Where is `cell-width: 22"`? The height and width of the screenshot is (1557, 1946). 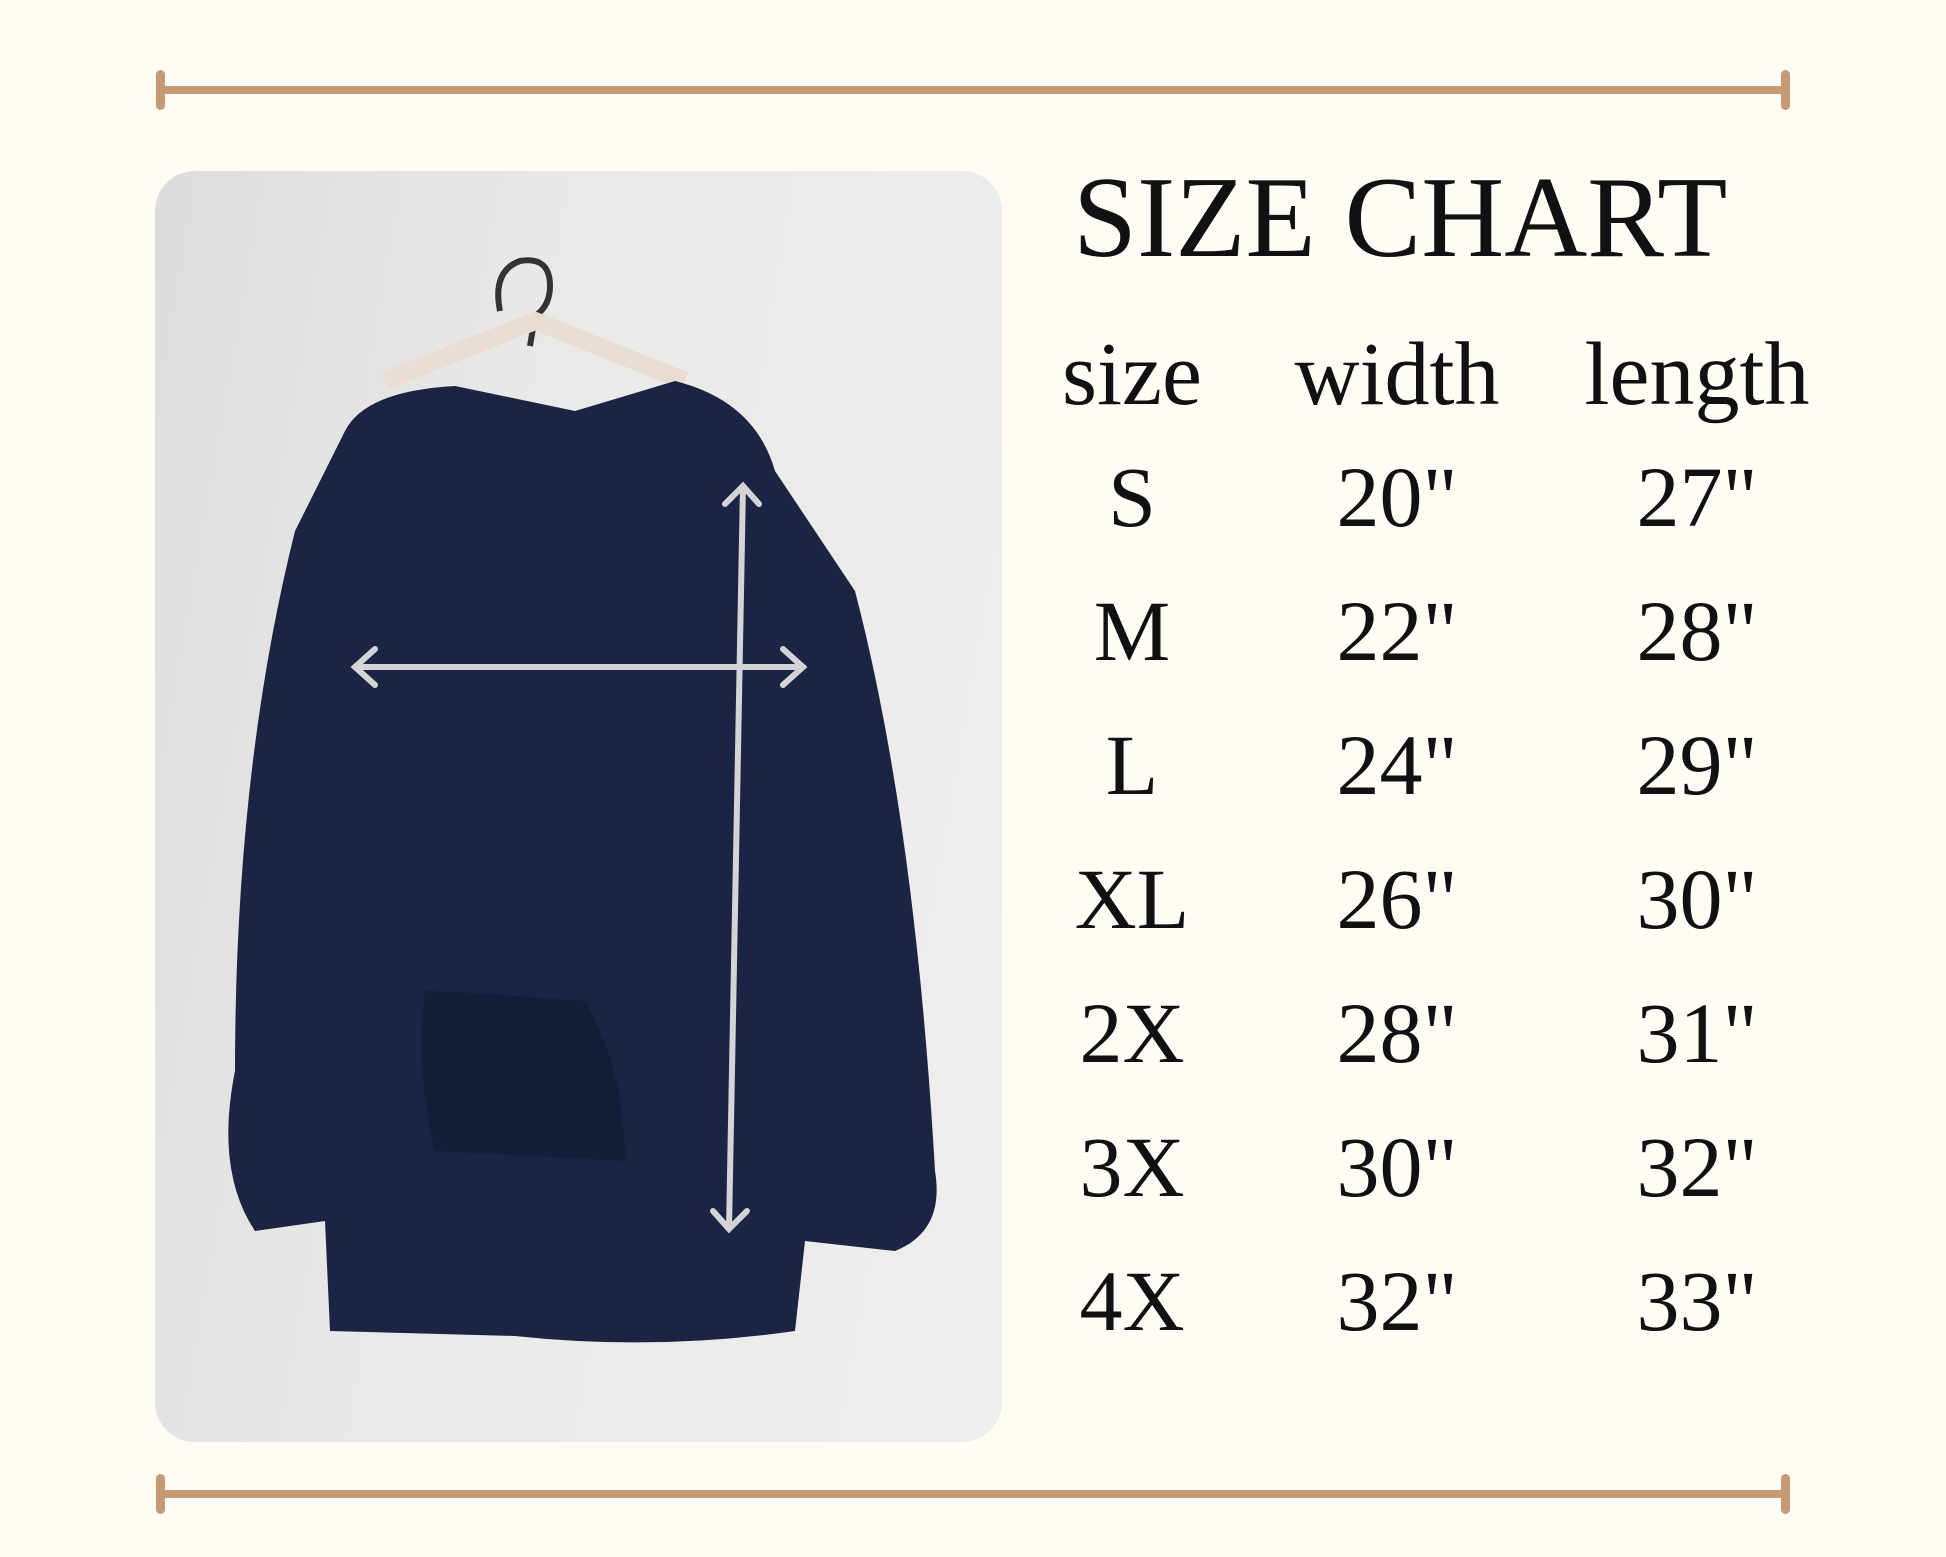 cell-width: 22" is located at coordinates (1397, 631).